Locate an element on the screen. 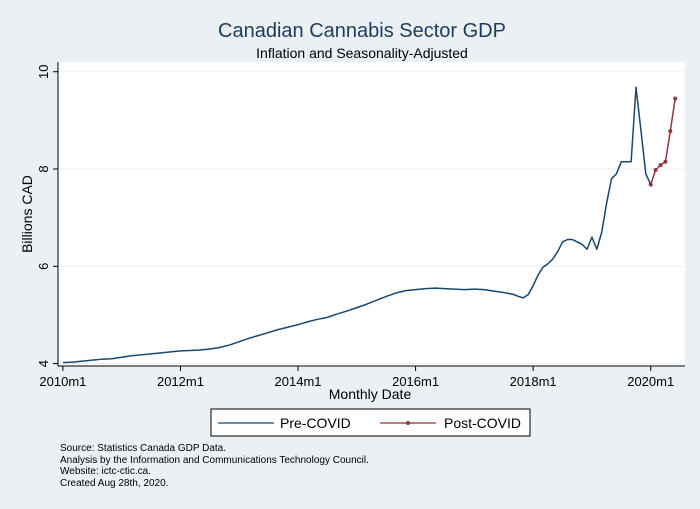 Image resolution: width=700 pixels, height=509 pixels. series-line-post-covid is located at coordinates (662, 141).